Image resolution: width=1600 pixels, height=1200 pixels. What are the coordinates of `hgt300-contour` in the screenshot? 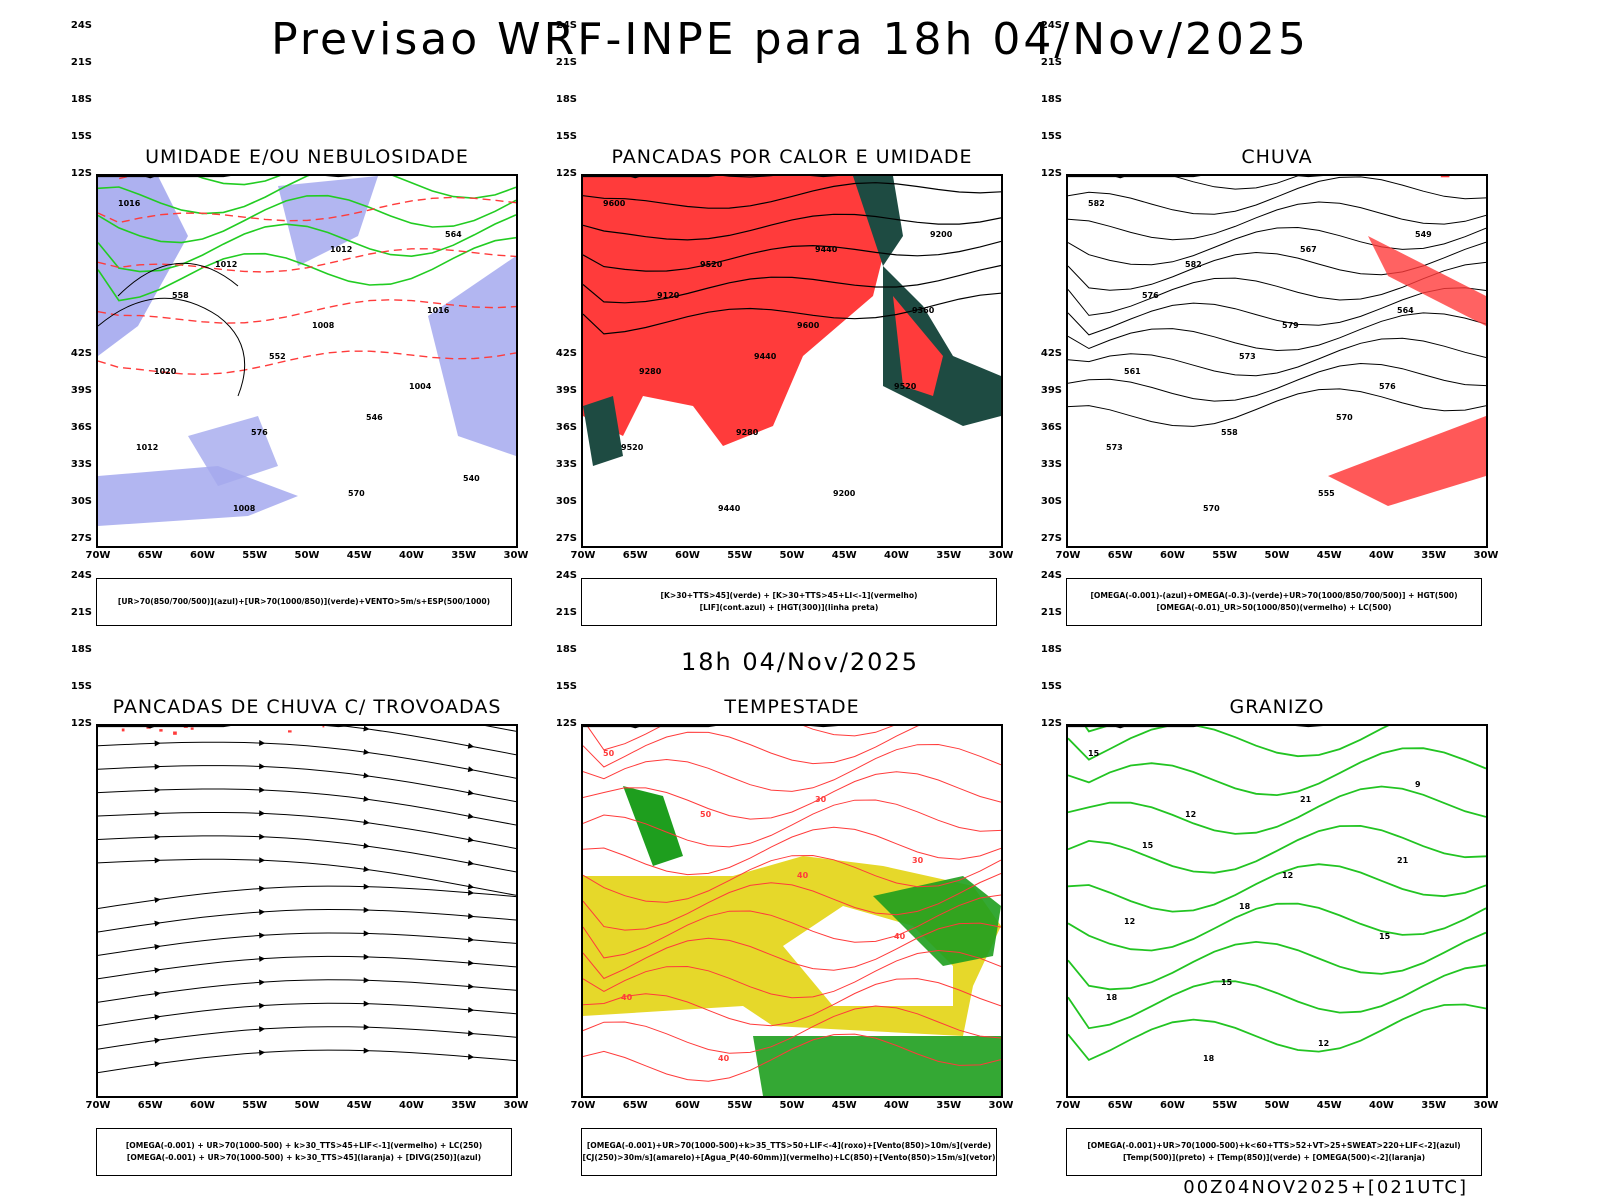 It's located at (792, 313).